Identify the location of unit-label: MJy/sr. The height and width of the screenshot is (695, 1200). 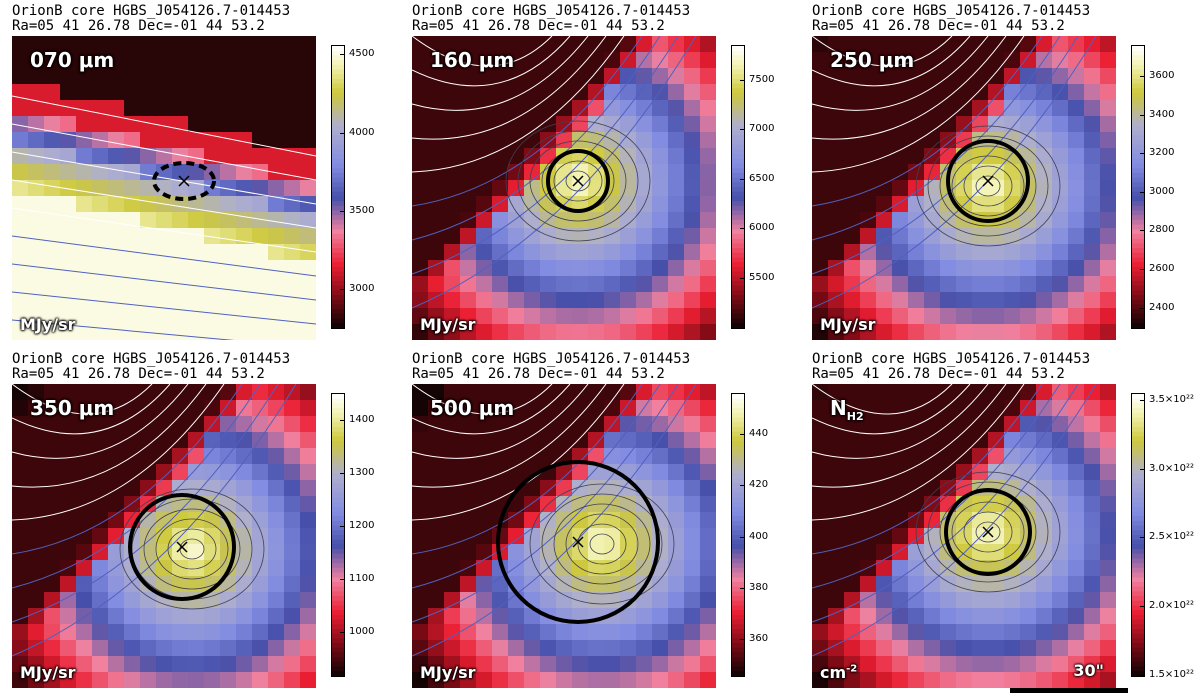
(448, 324).